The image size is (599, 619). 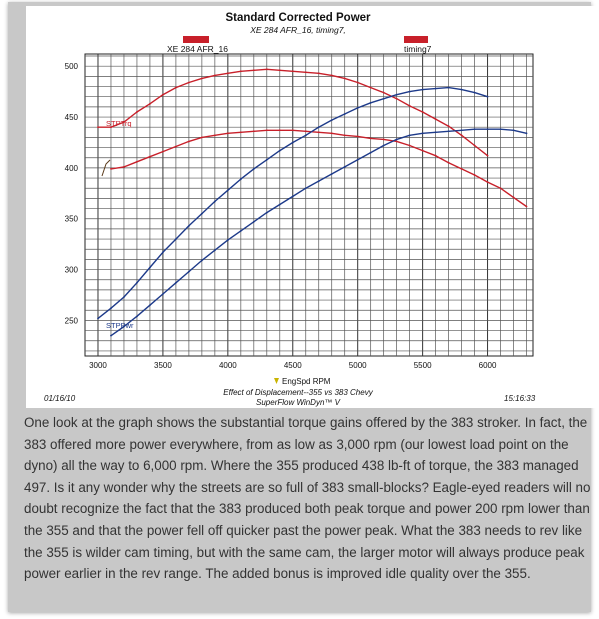 I want to click on x-tick-label: 5000, so click(x=358, y=365).